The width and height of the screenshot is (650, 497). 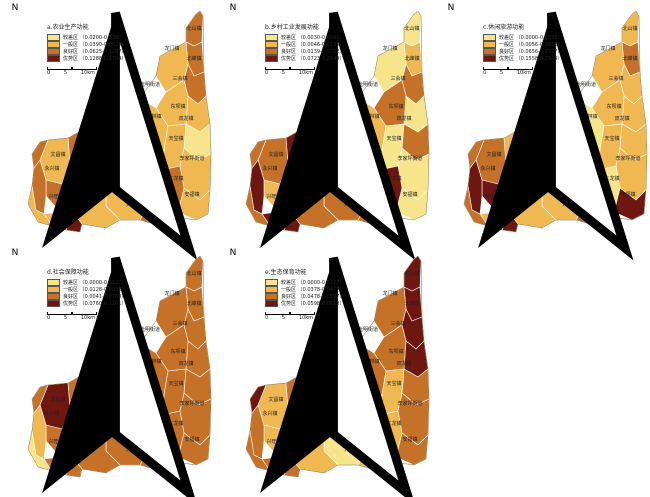 What do you see at coordinates (95, 304) in the screenshot?
I see `legend-label: 优势区 （0.0760-0.1161）` at bounding box center [95, 304].